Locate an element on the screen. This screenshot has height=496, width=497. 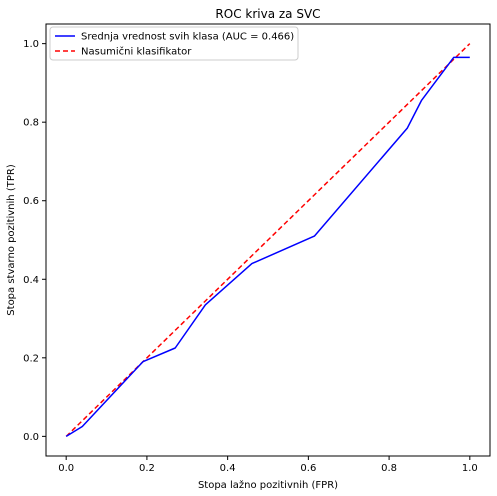
y-tick-label: 0.6 is located at coordinates (31, 201).